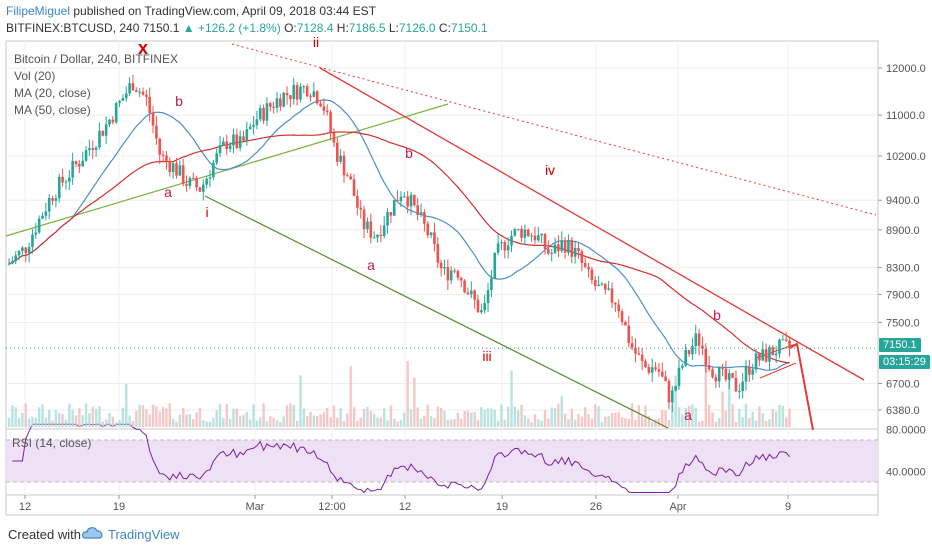 The width and height of the screenshot is (932, 550). Describe the element at coordinates (405, 504) in the screenshot. I see `time-axis: 12 19 Mar 12:00 12 19 26 Apr 9` at that location.